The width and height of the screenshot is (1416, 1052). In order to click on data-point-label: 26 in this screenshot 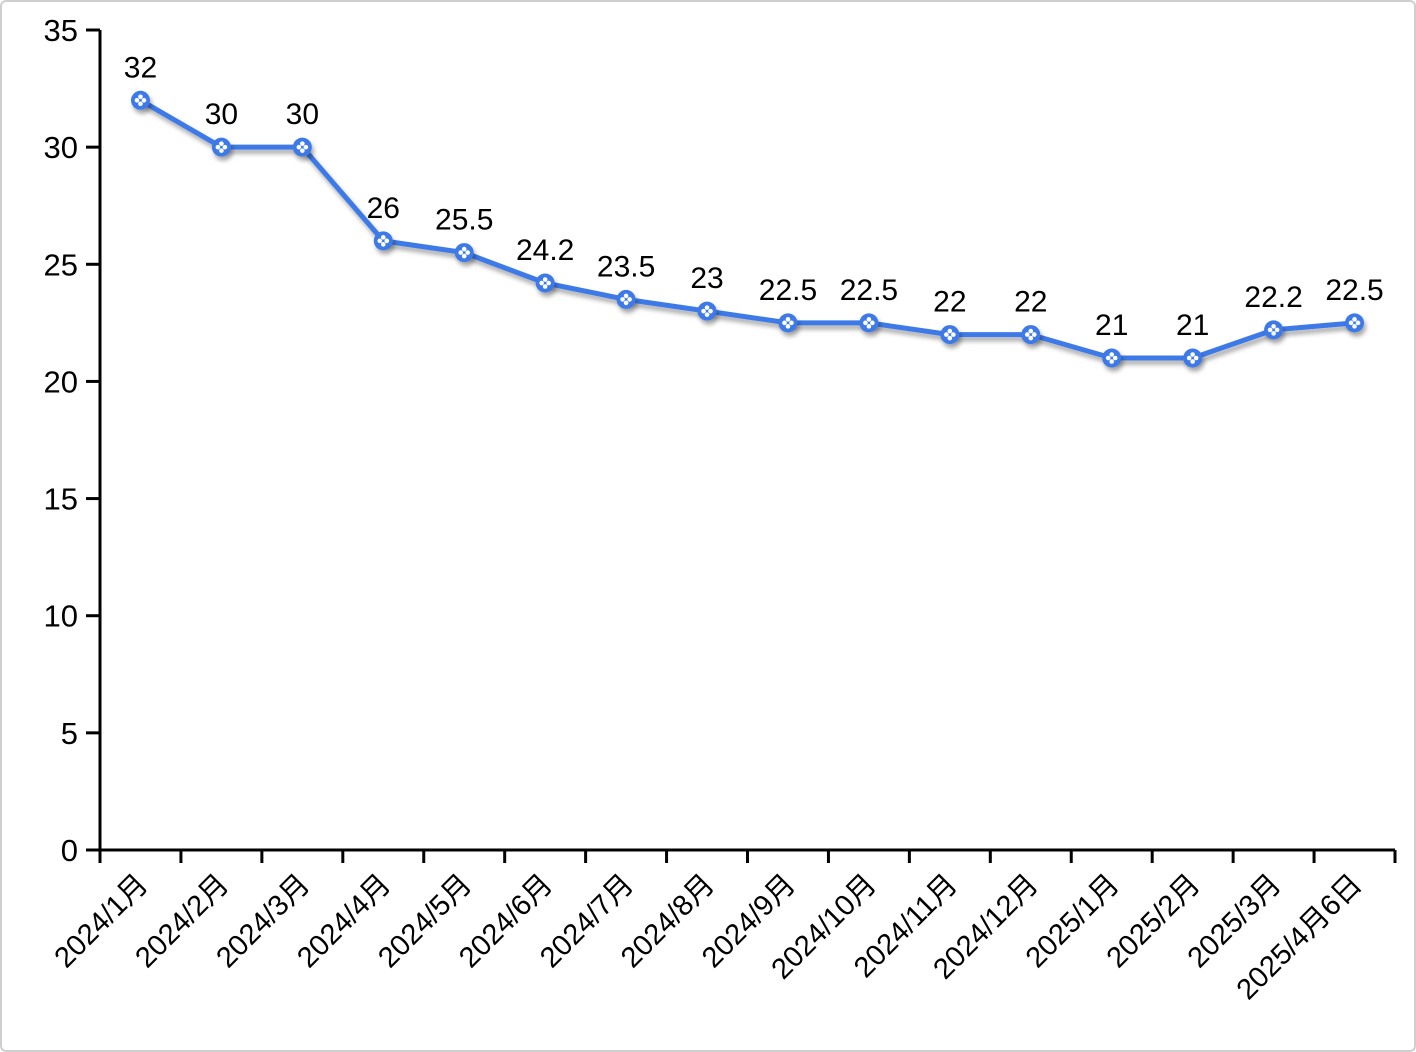, I will do `click(383, 208)`.